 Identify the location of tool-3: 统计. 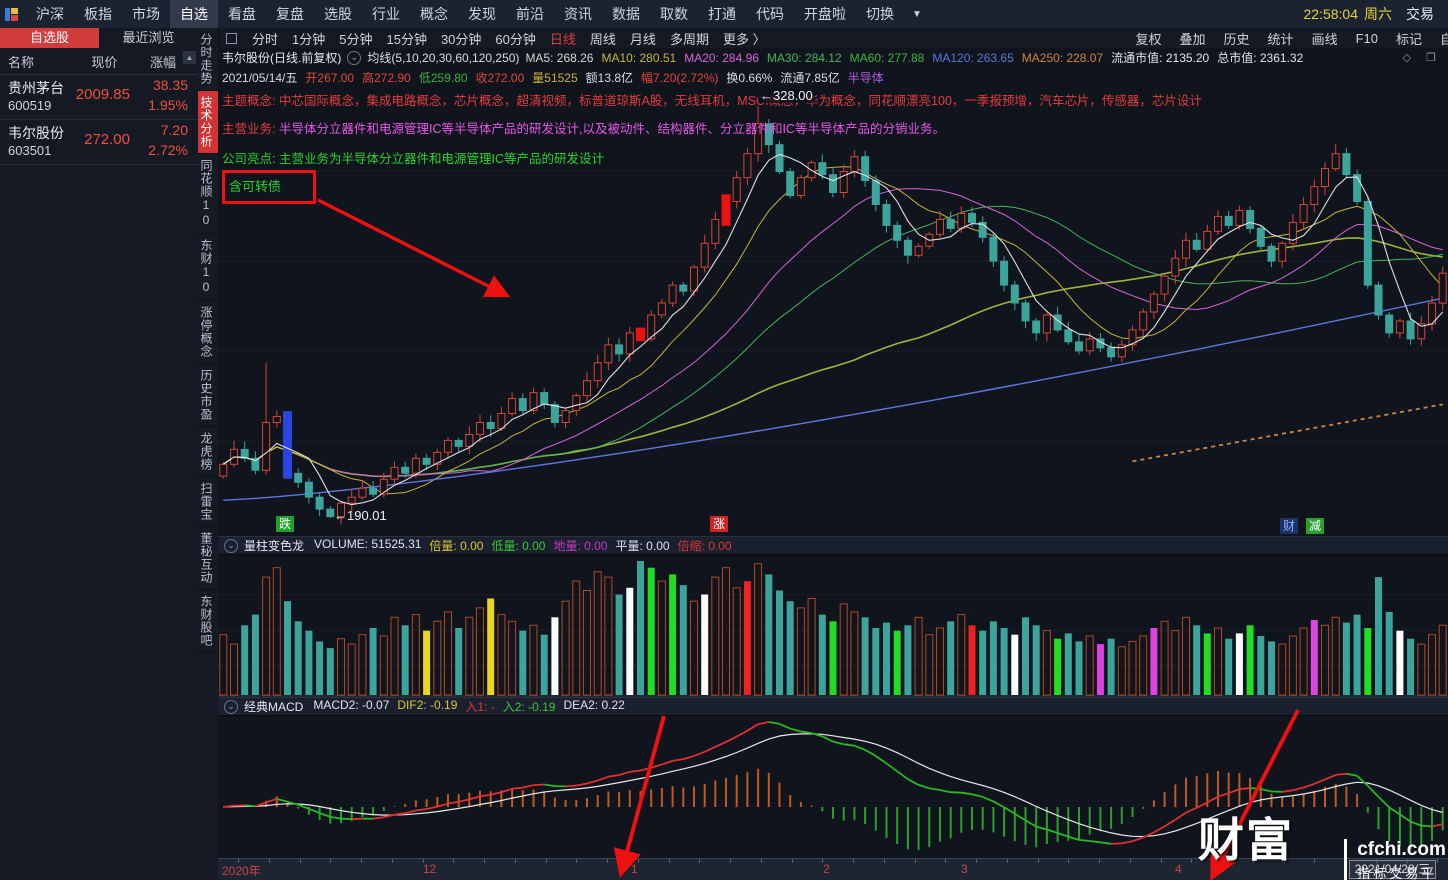
(1280, 39).